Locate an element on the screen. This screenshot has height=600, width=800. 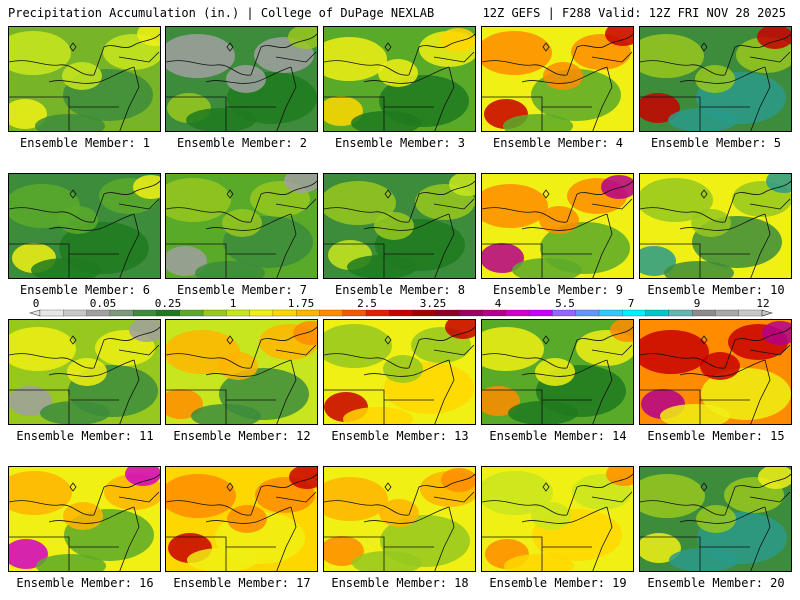
ensemble-member-label: Ensemble Member: 7 is located at coordinates (242, 290).